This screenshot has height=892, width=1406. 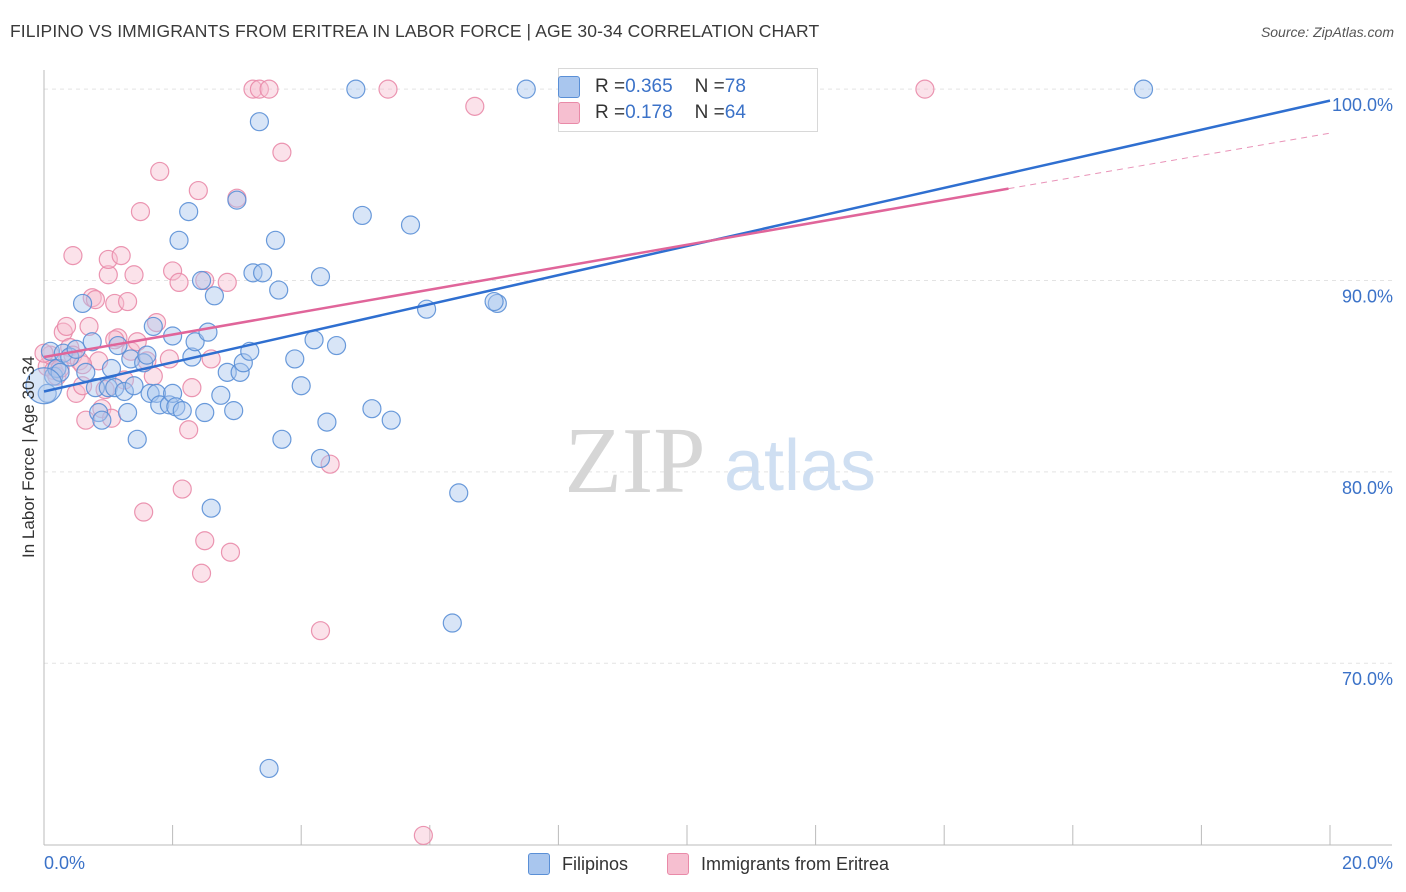 I want to click on y-tick-label: 90.0%, so click(x=1367, y=296).